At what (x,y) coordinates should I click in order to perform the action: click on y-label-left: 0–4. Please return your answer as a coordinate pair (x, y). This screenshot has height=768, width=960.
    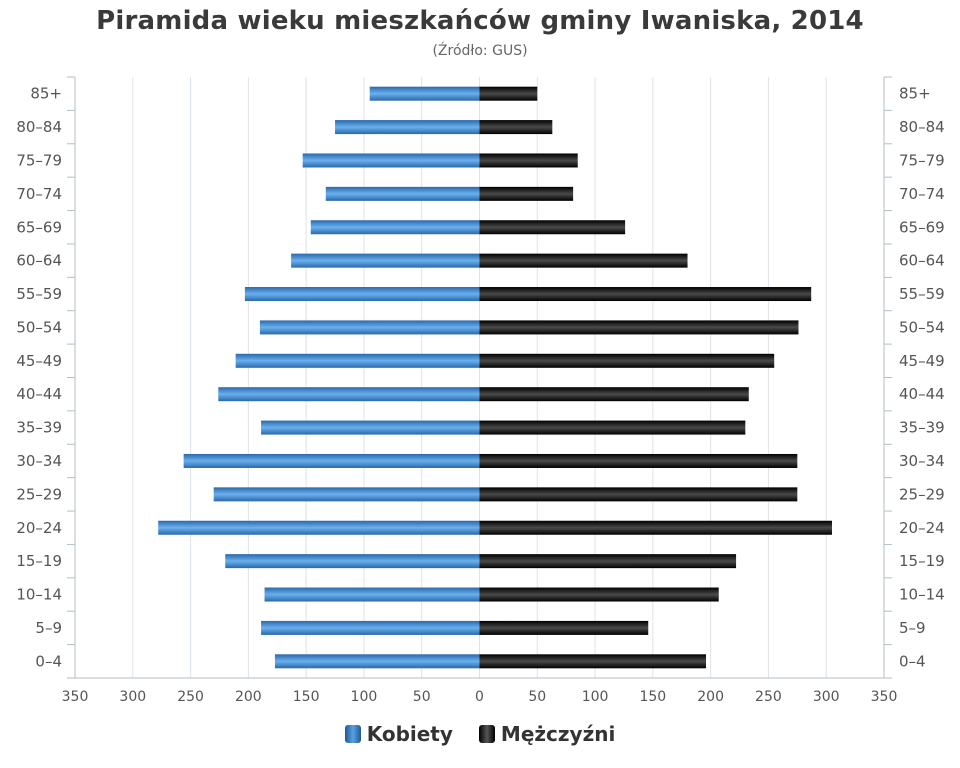
    Looking at the image, I should click on (48, 661).